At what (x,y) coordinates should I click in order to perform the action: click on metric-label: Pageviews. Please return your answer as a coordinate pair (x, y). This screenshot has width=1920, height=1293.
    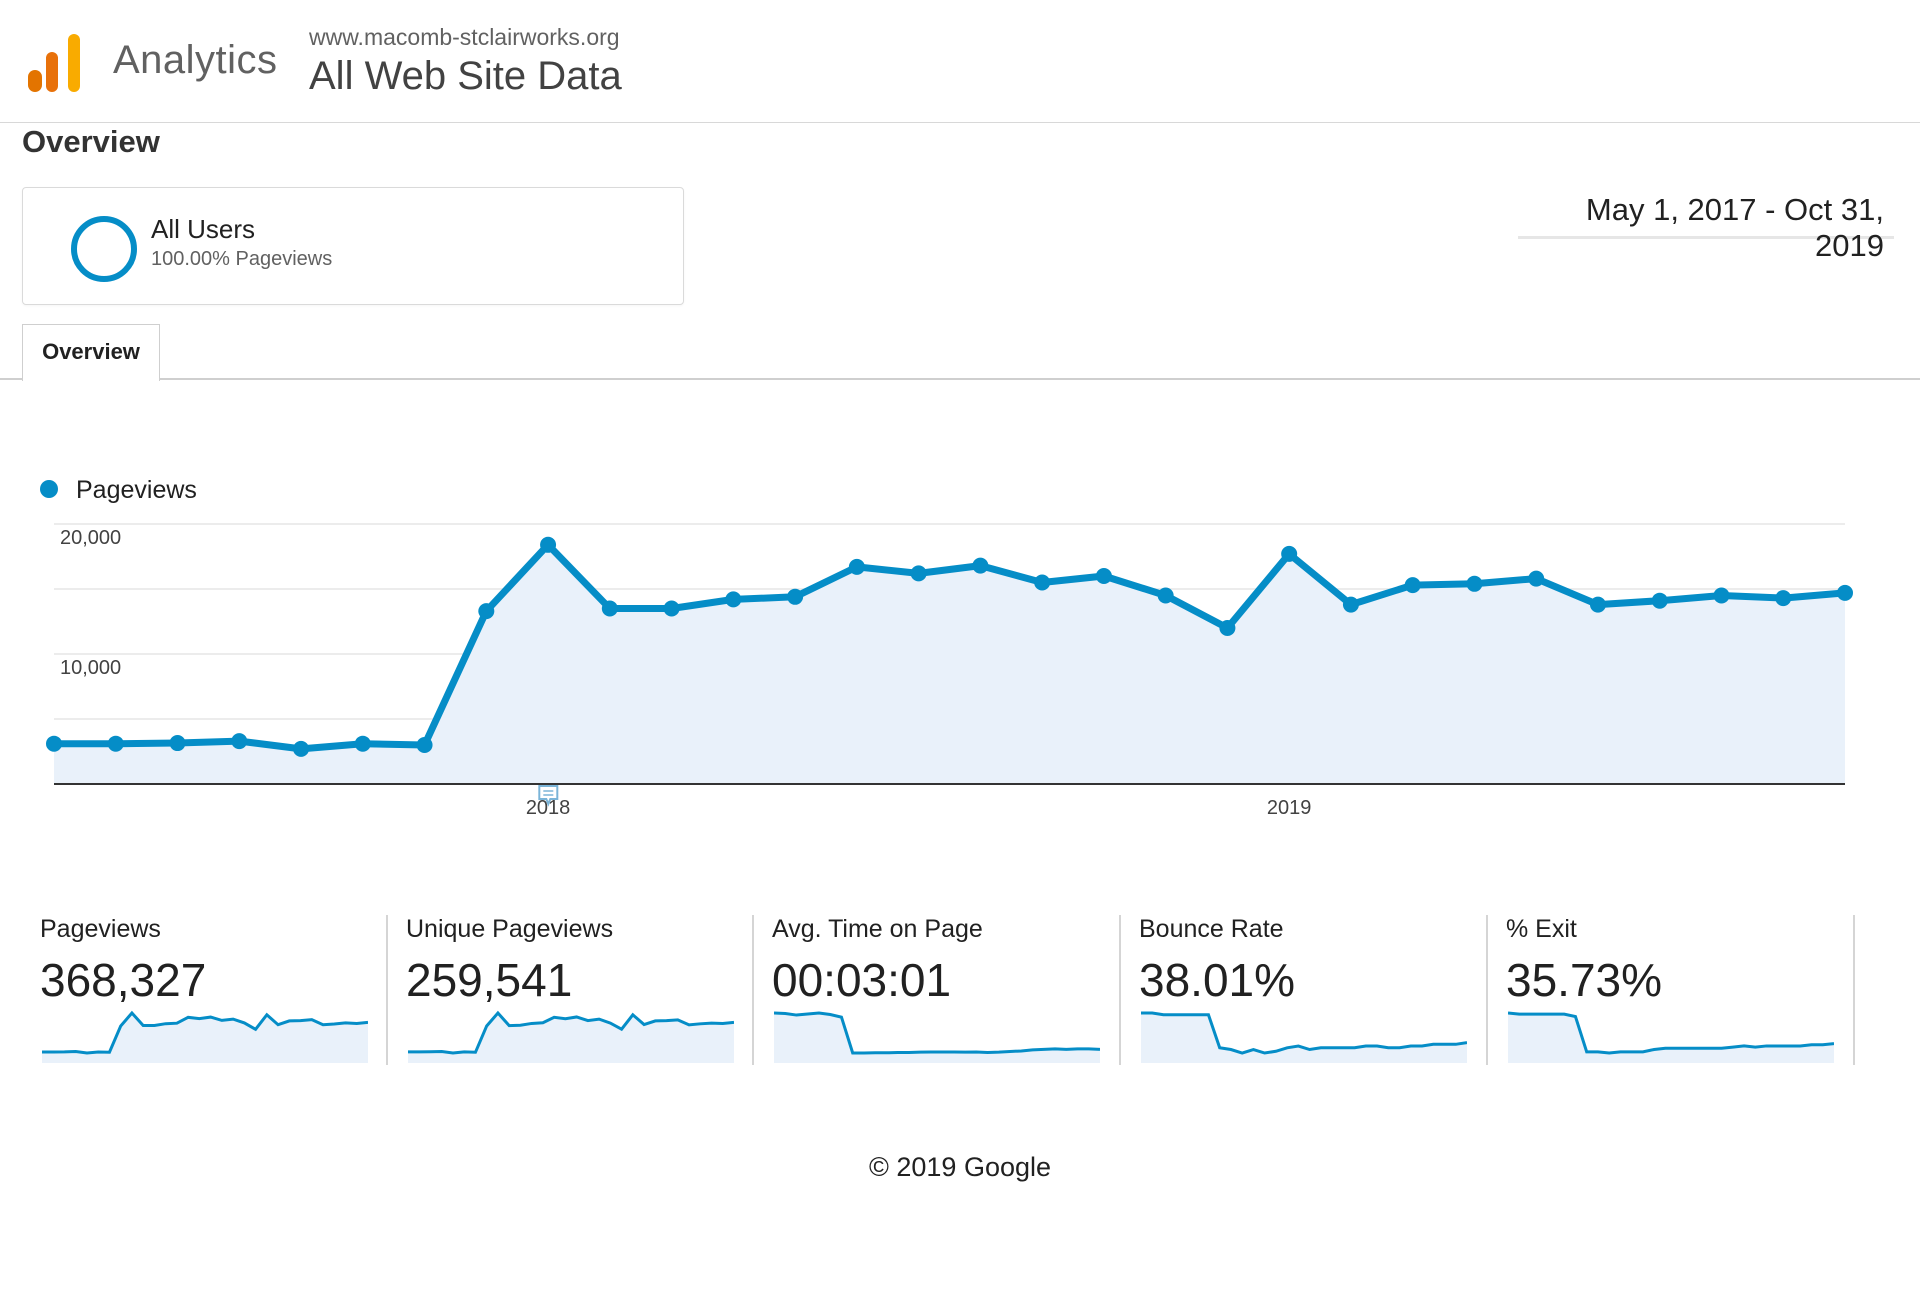
    Looking at the image, I should click on (100, 929).